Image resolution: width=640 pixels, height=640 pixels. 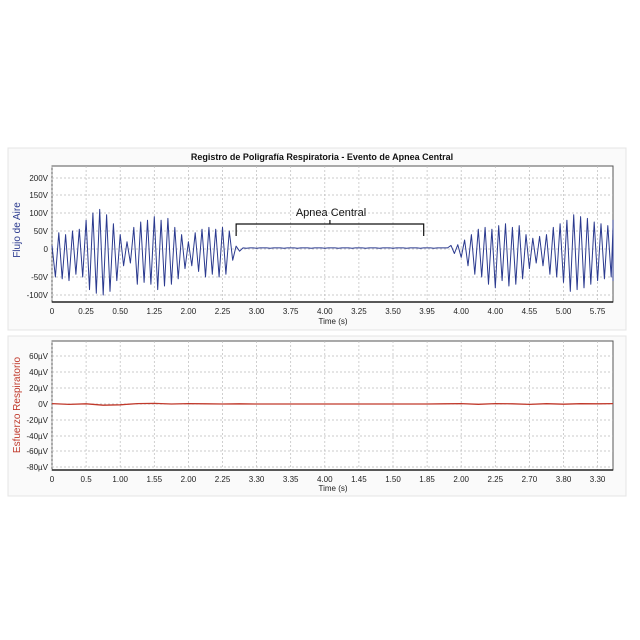 I want to click on y-tick-label: 150V, so click(x=38, y=195).